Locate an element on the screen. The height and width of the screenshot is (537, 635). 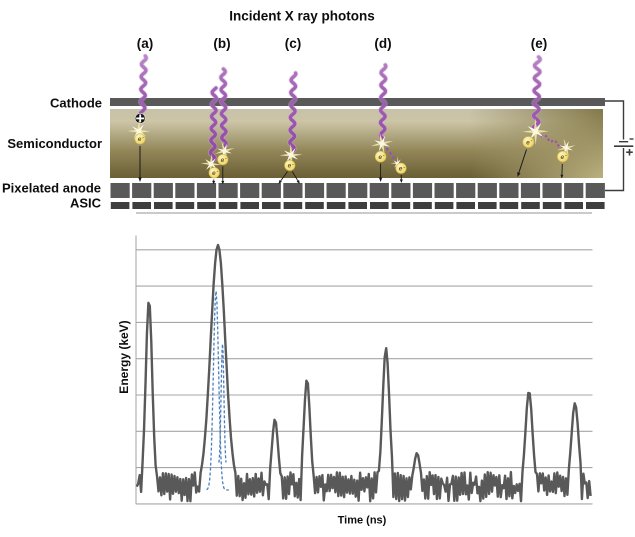
svg-text: (b) is located at coordinates (221, 43).